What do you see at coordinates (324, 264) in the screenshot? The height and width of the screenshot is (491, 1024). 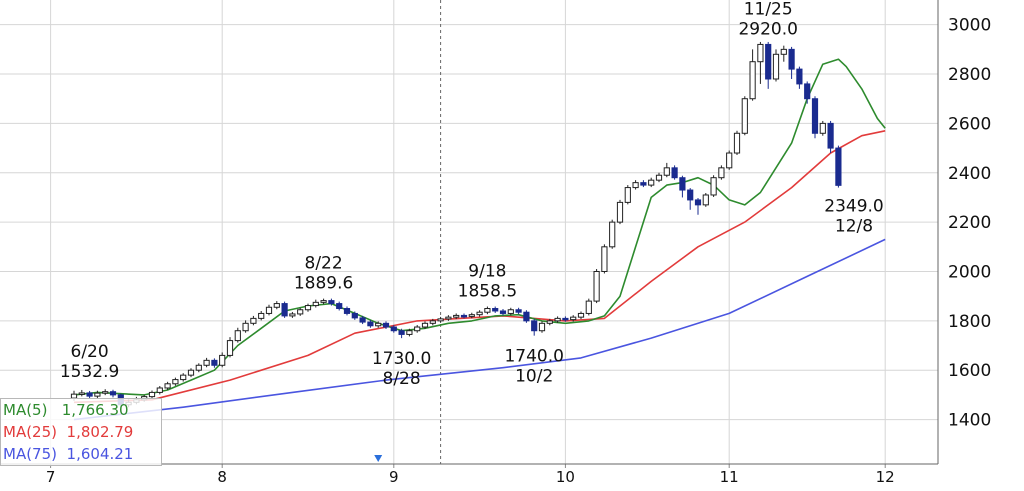 I see `annotation-date: 8/22` at bounding box center [324, 264].